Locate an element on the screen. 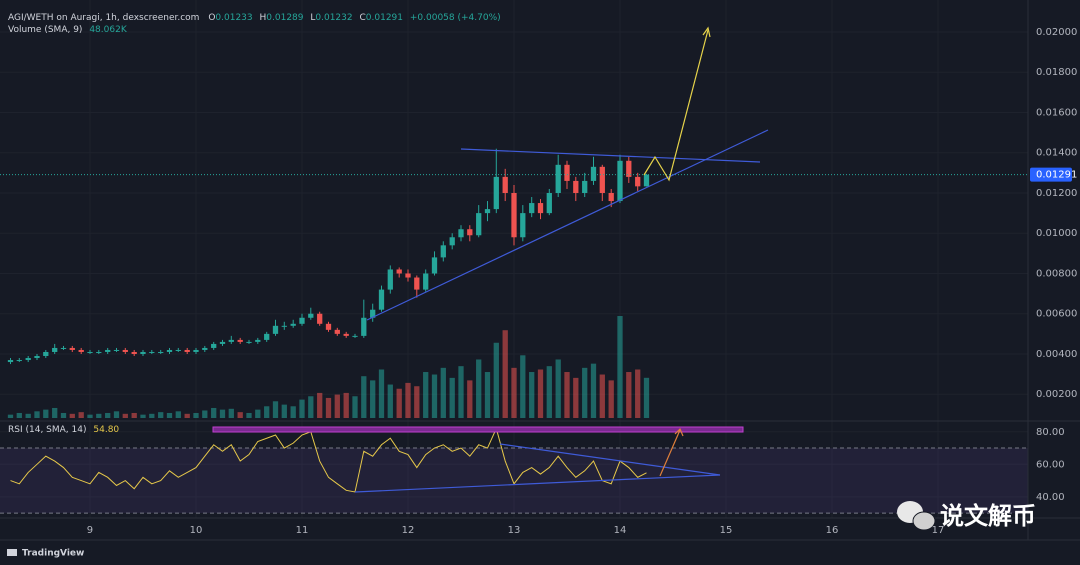 This screenshot has width=1080, height=565. x-tick-label: 15 is located at coordinates (726, 530).